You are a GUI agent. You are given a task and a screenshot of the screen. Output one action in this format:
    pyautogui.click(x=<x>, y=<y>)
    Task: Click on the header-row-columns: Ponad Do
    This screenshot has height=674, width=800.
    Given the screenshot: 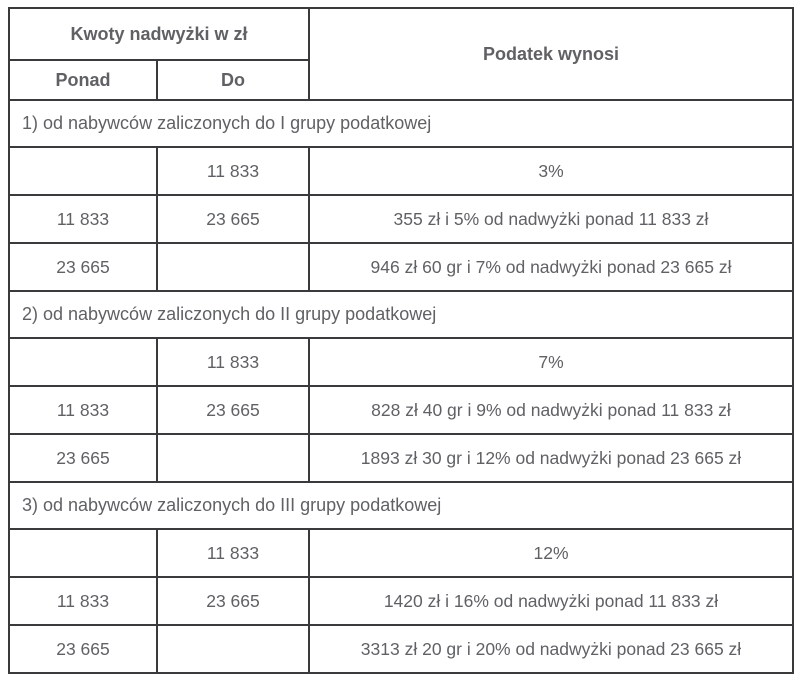 What is the action you would take?
    pyautogui.click(x=400, y=80)
    